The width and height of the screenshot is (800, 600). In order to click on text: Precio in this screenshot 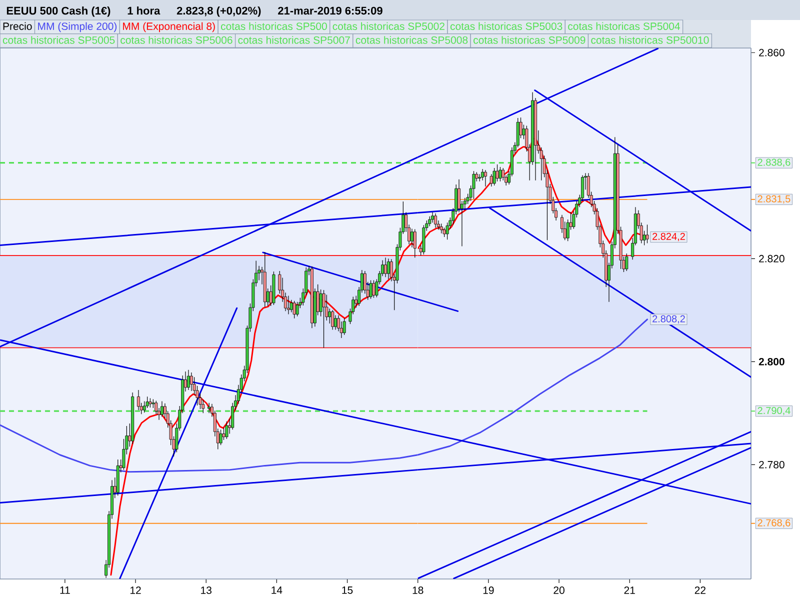, I will do `click(17, 26)`.